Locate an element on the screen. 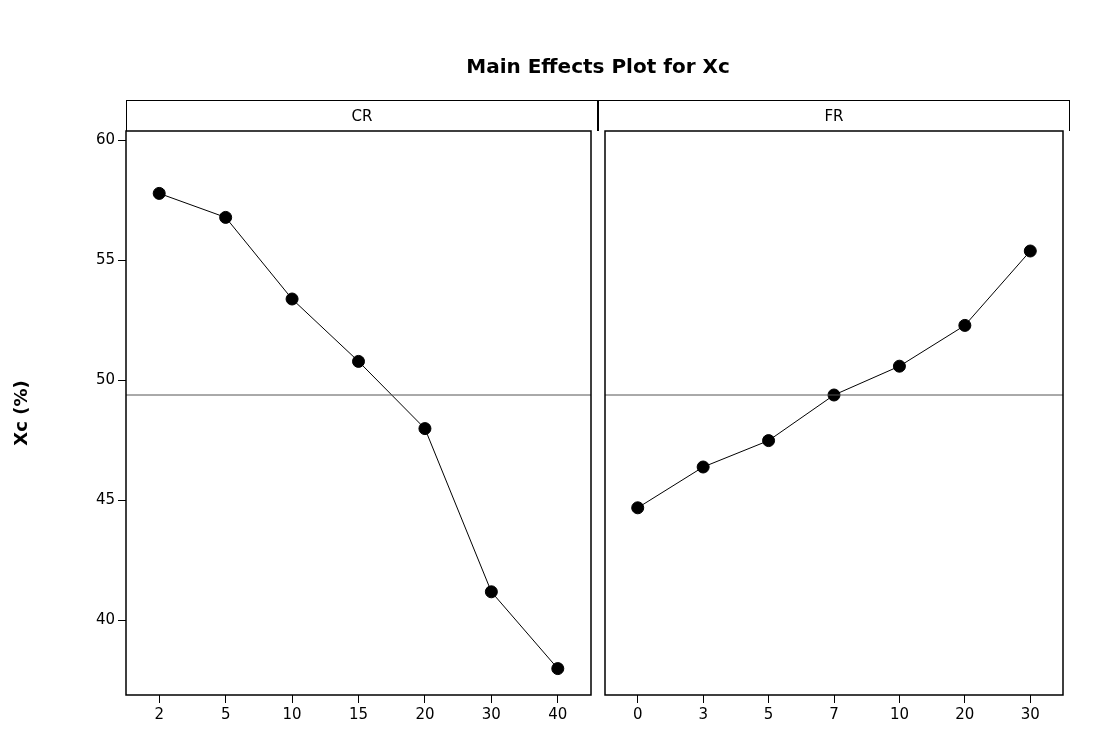  y-tick-label: 60 is located at coordinates (105, 139).